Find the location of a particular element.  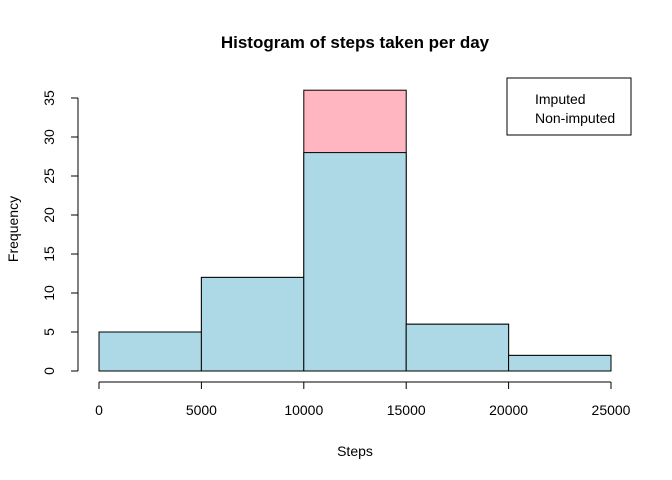

x-tick-label-4: 20000 is located at coordinates (508, 410).